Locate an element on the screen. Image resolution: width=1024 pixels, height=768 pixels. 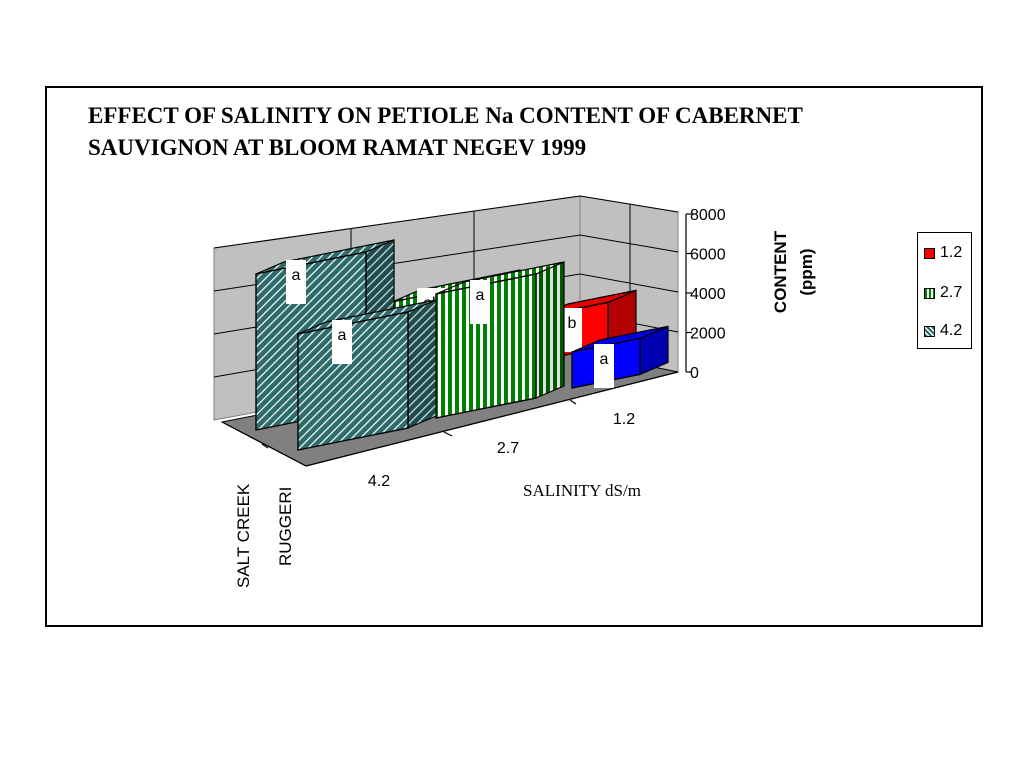
x-axis-title: SALINITY dS/m is located at coordinates (582, 490).